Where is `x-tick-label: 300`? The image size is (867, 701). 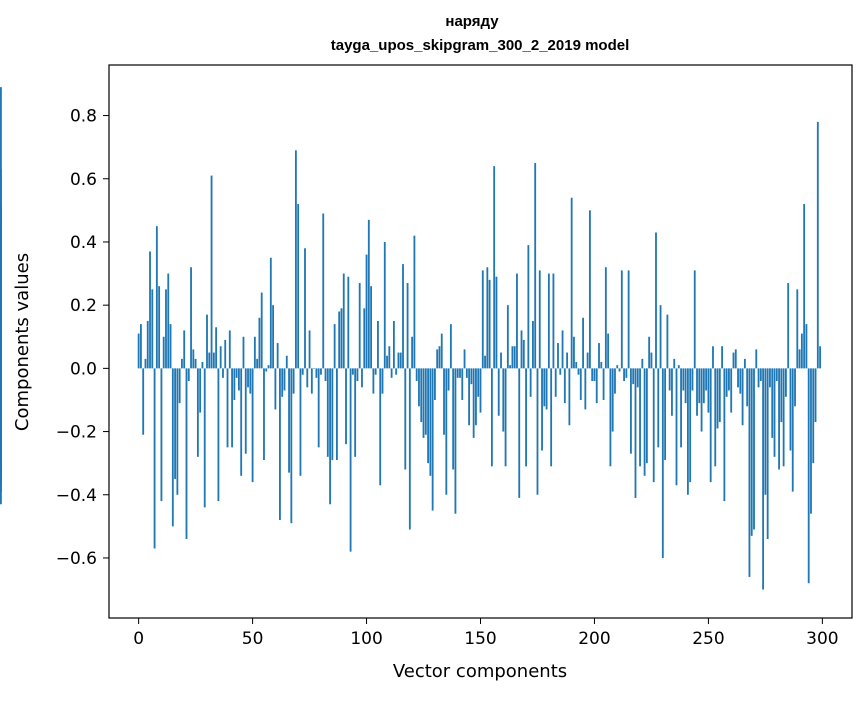
x-tick-label: 300 is located at coordinates (822, 639).